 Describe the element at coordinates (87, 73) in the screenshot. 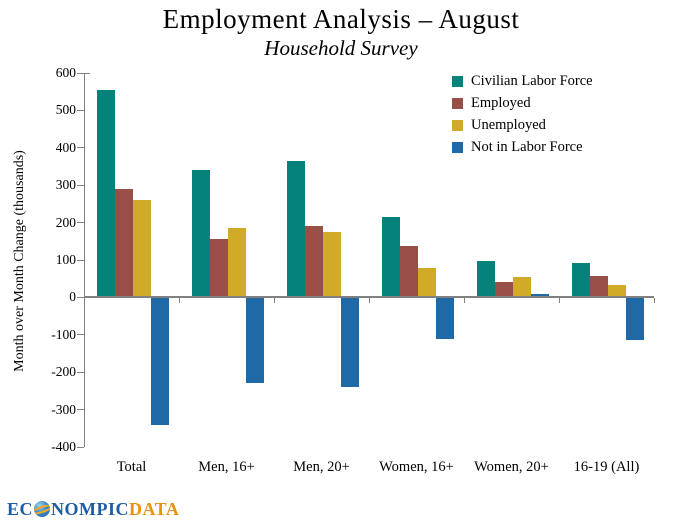

I see `y-axis-top-tick` at that location.